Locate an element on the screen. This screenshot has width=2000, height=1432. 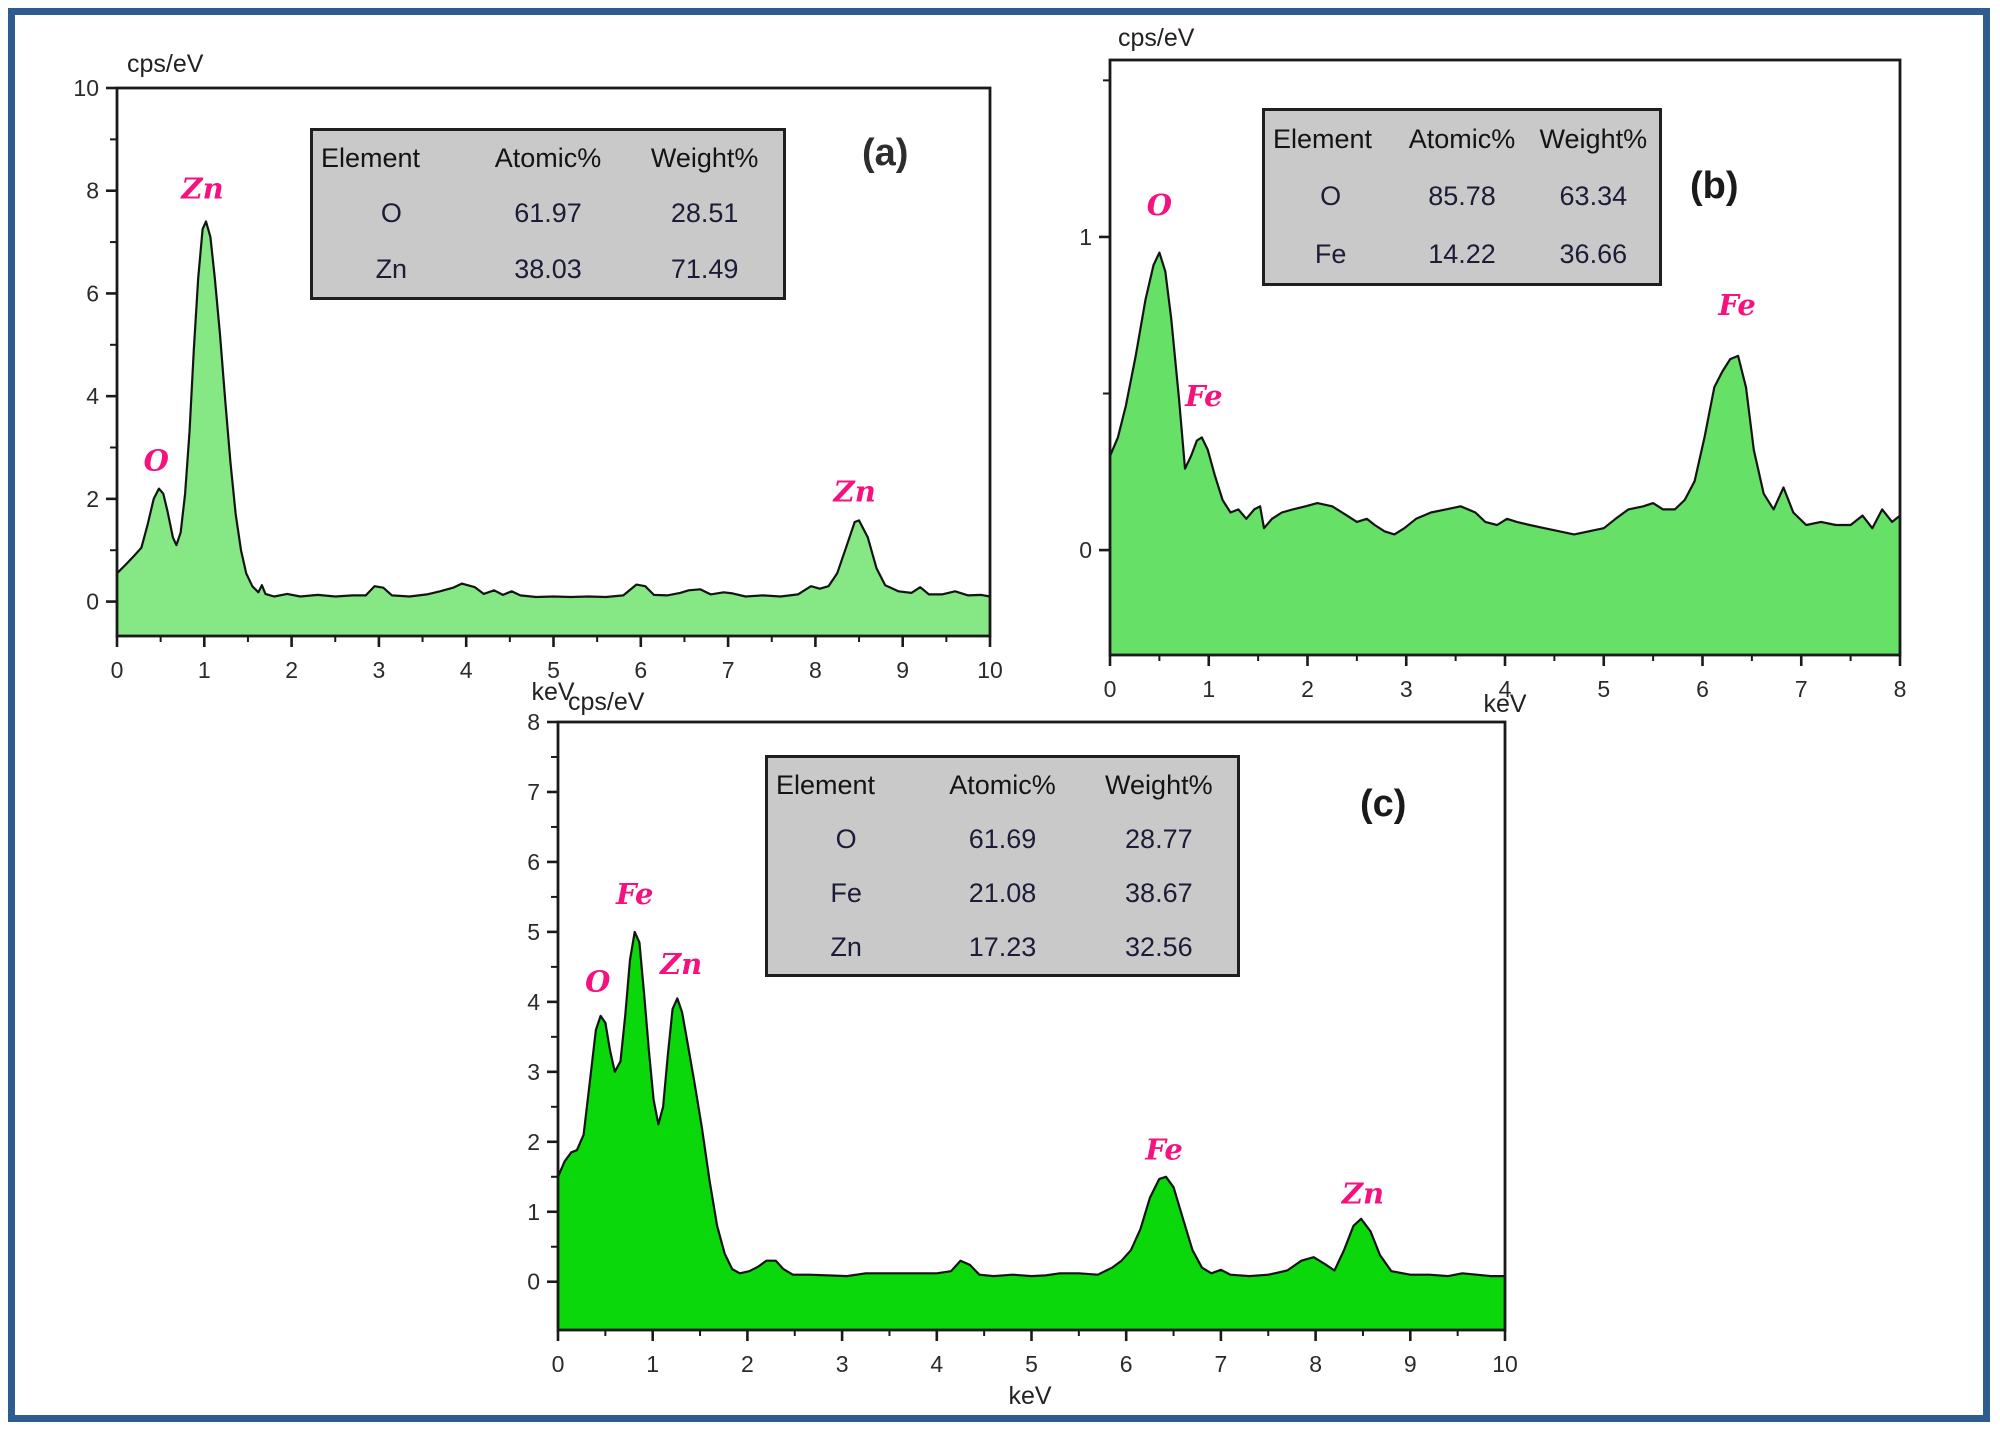
table-cell: 61.69 is located at coordinates (1002, 838).